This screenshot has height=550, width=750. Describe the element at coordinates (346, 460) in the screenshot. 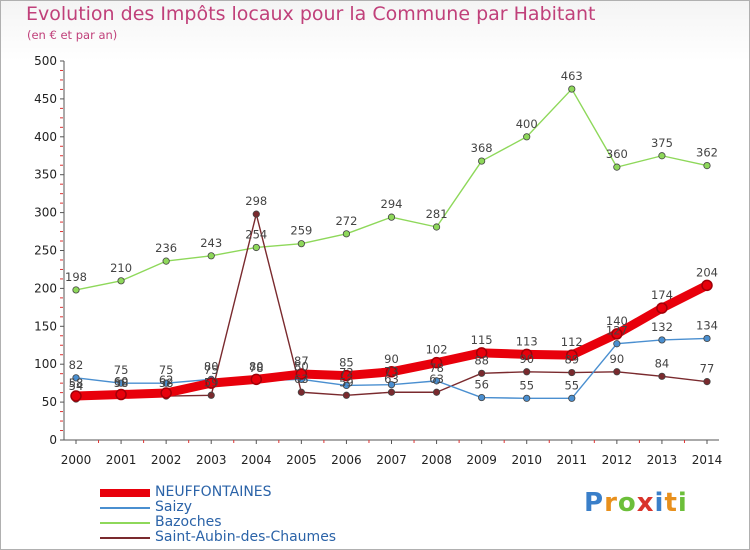

I see `x-tick-label: 2006` at that location.